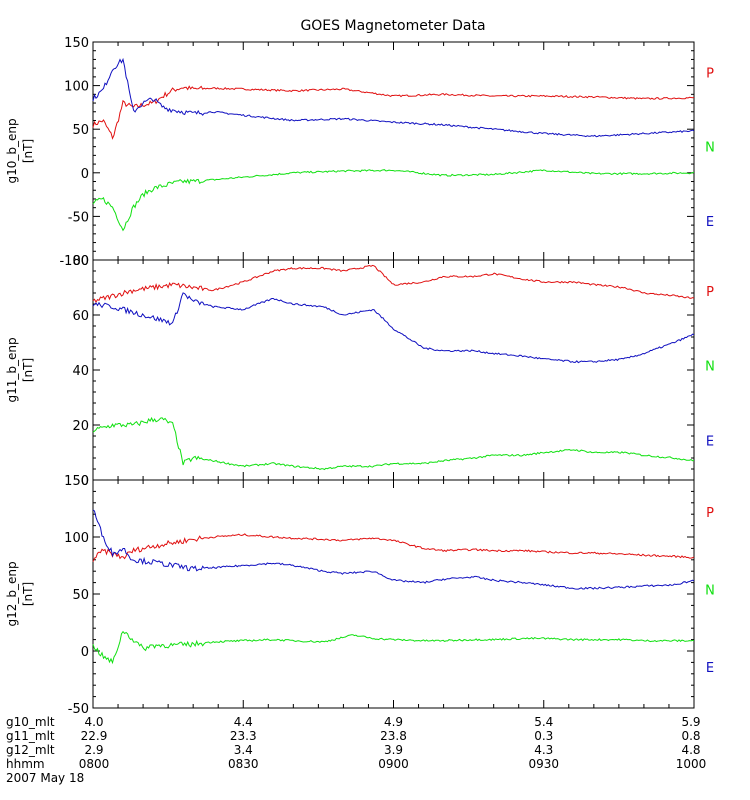 Image resolution: width=750 pixels, height=800 pixels. I want to click on y-tick-label: 40, so click(80, 371).